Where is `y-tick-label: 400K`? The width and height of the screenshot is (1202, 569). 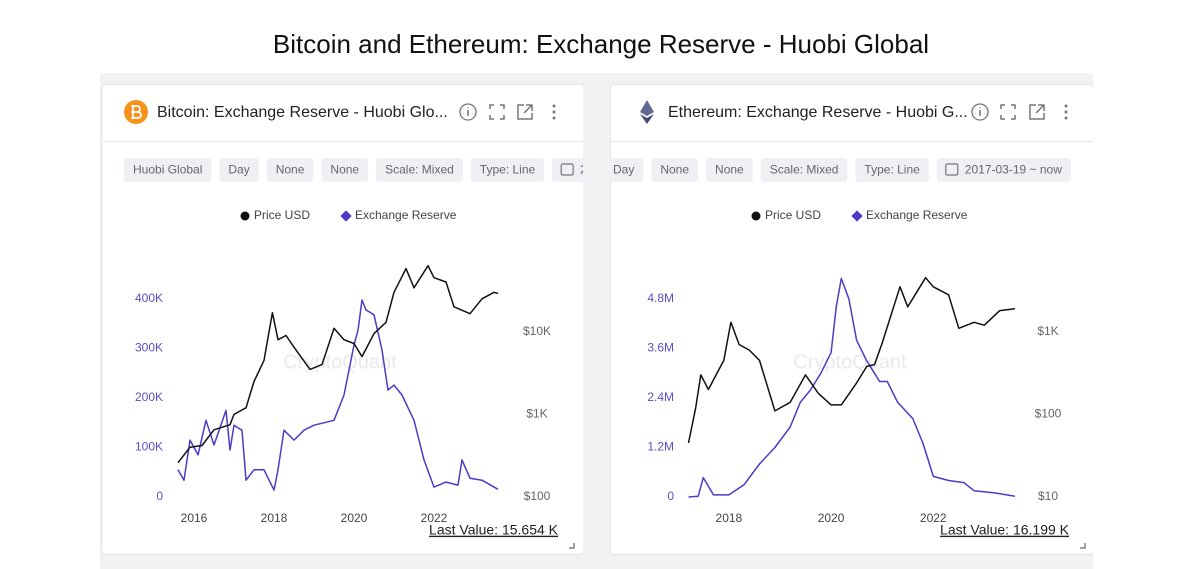 y-tick-label: 400K is located at coordinates (149, 298).